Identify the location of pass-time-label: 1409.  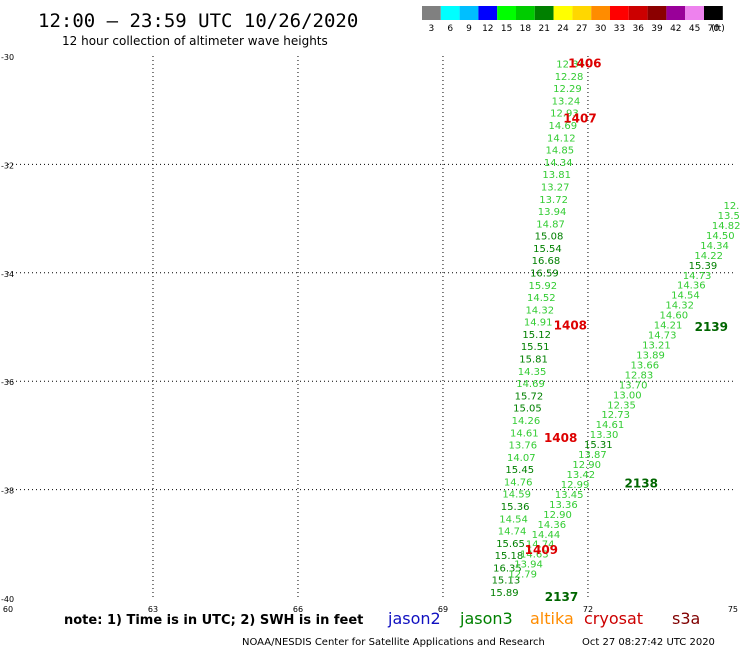
(541, 550).